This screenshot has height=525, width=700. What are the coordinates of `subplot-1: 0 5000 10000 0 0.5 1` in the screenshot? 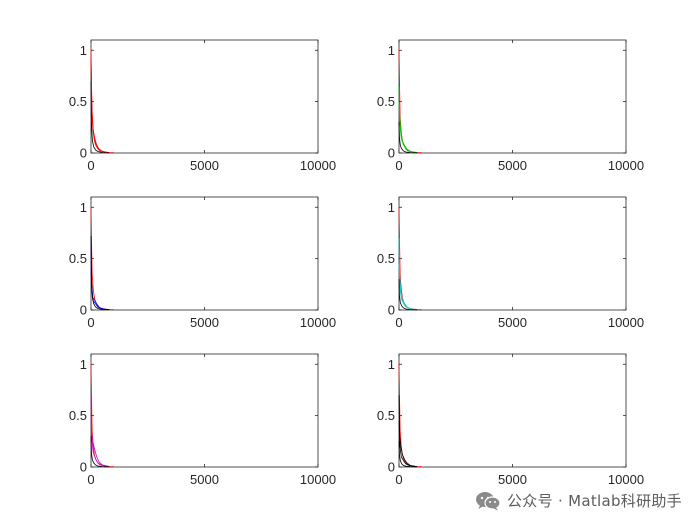 It's located at (202, 106).